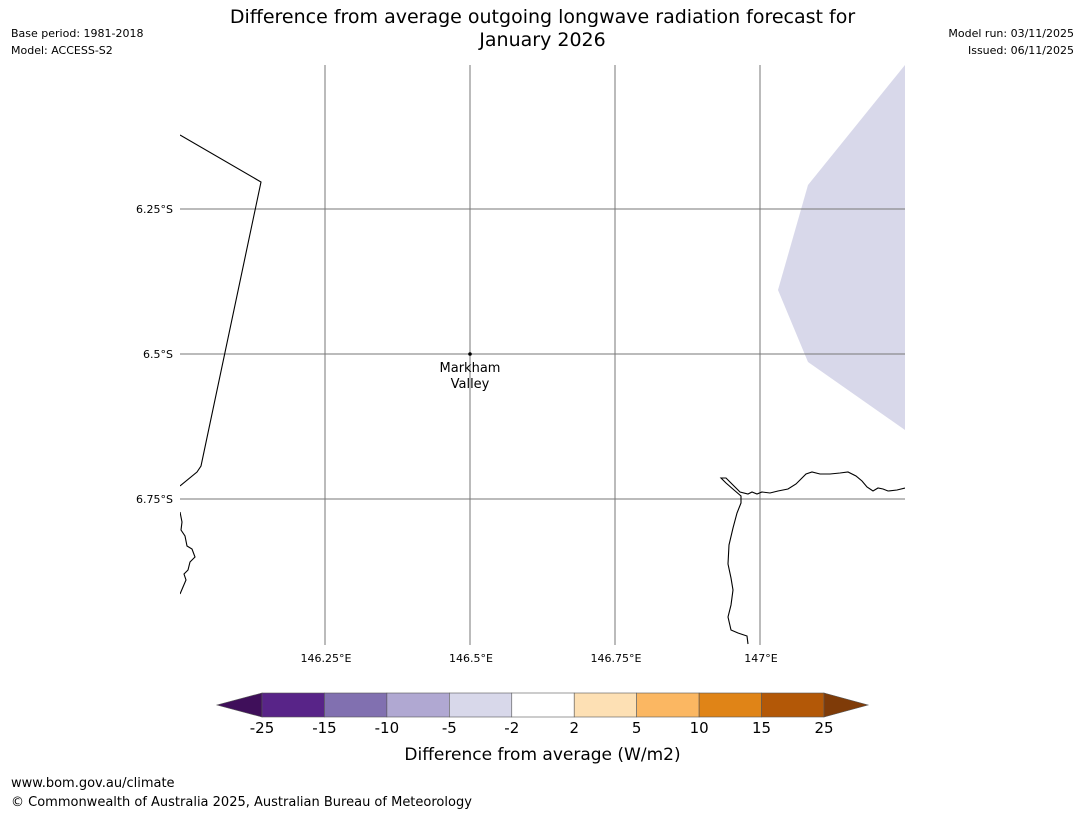  What do you see at coordinates (93, 783) in the screenshot?
I see `footer-url: www.bom.gov.au/climate` at bounding box center [93, 783].